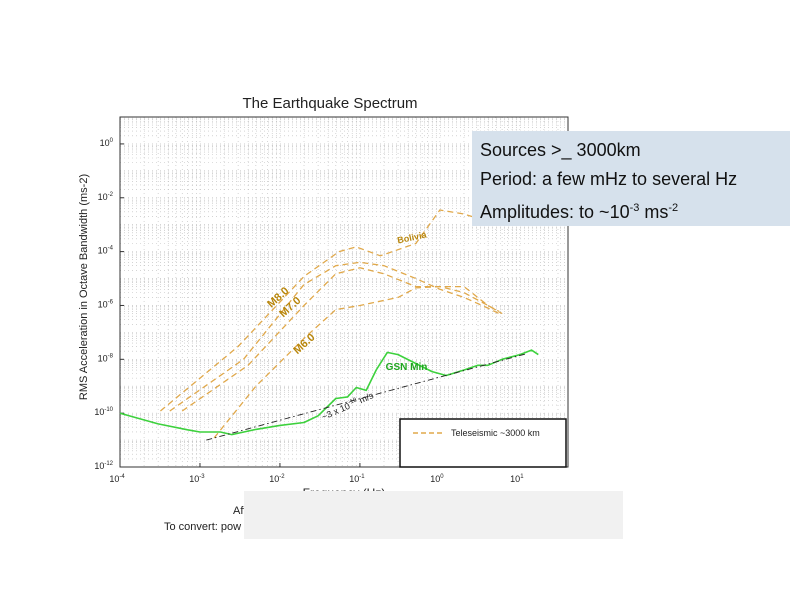  What do you see at coordinates (517, 479) in the screenshot?
I see `x-tick-label: 101` at bounding box center [517, 479].